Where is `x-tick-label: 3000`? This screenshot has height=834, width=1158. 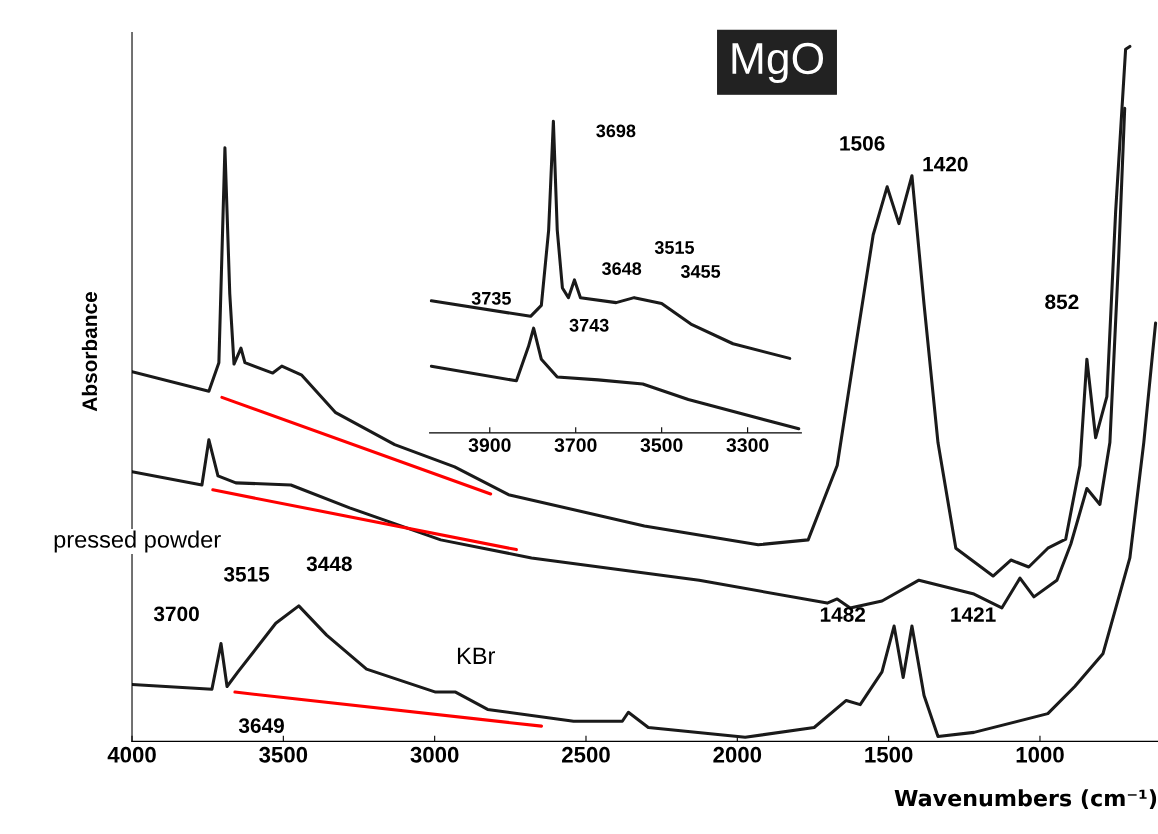
x-tick-label: 3000 is located at coordinates (434, 754).